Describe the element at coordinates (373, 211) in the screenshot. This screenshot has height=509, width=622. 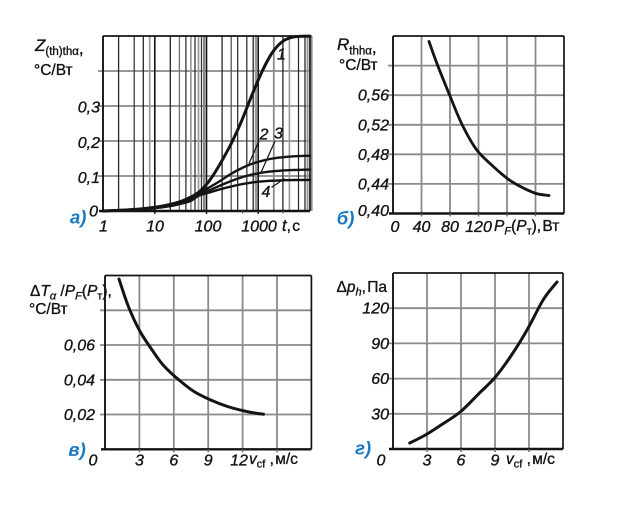
I see `svg-text: 0,40` at that location.